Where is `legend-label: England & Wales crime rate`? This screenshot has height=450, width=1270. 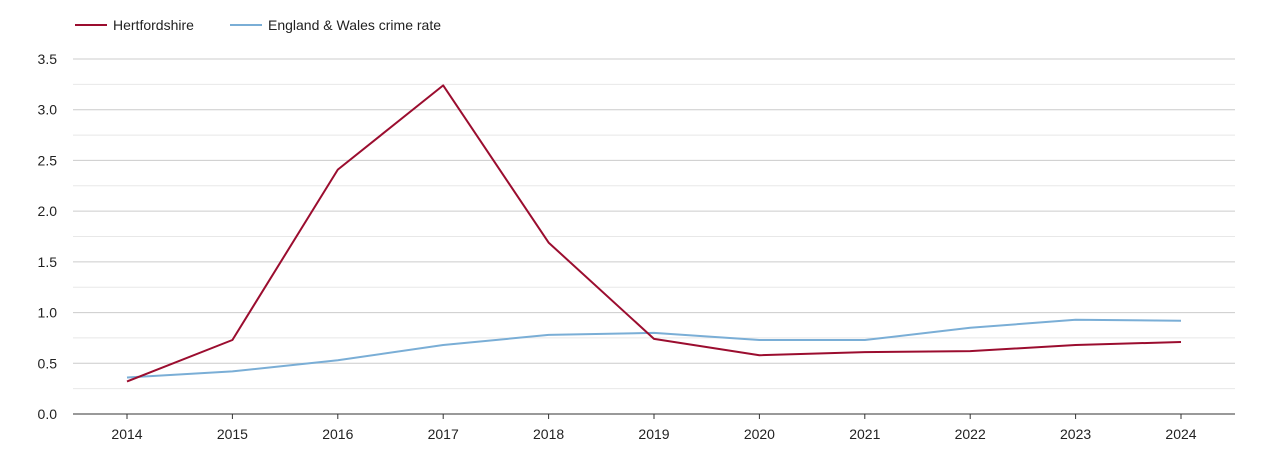
legend-label: England & Wales crime rate is located at coordinates (354, 25).